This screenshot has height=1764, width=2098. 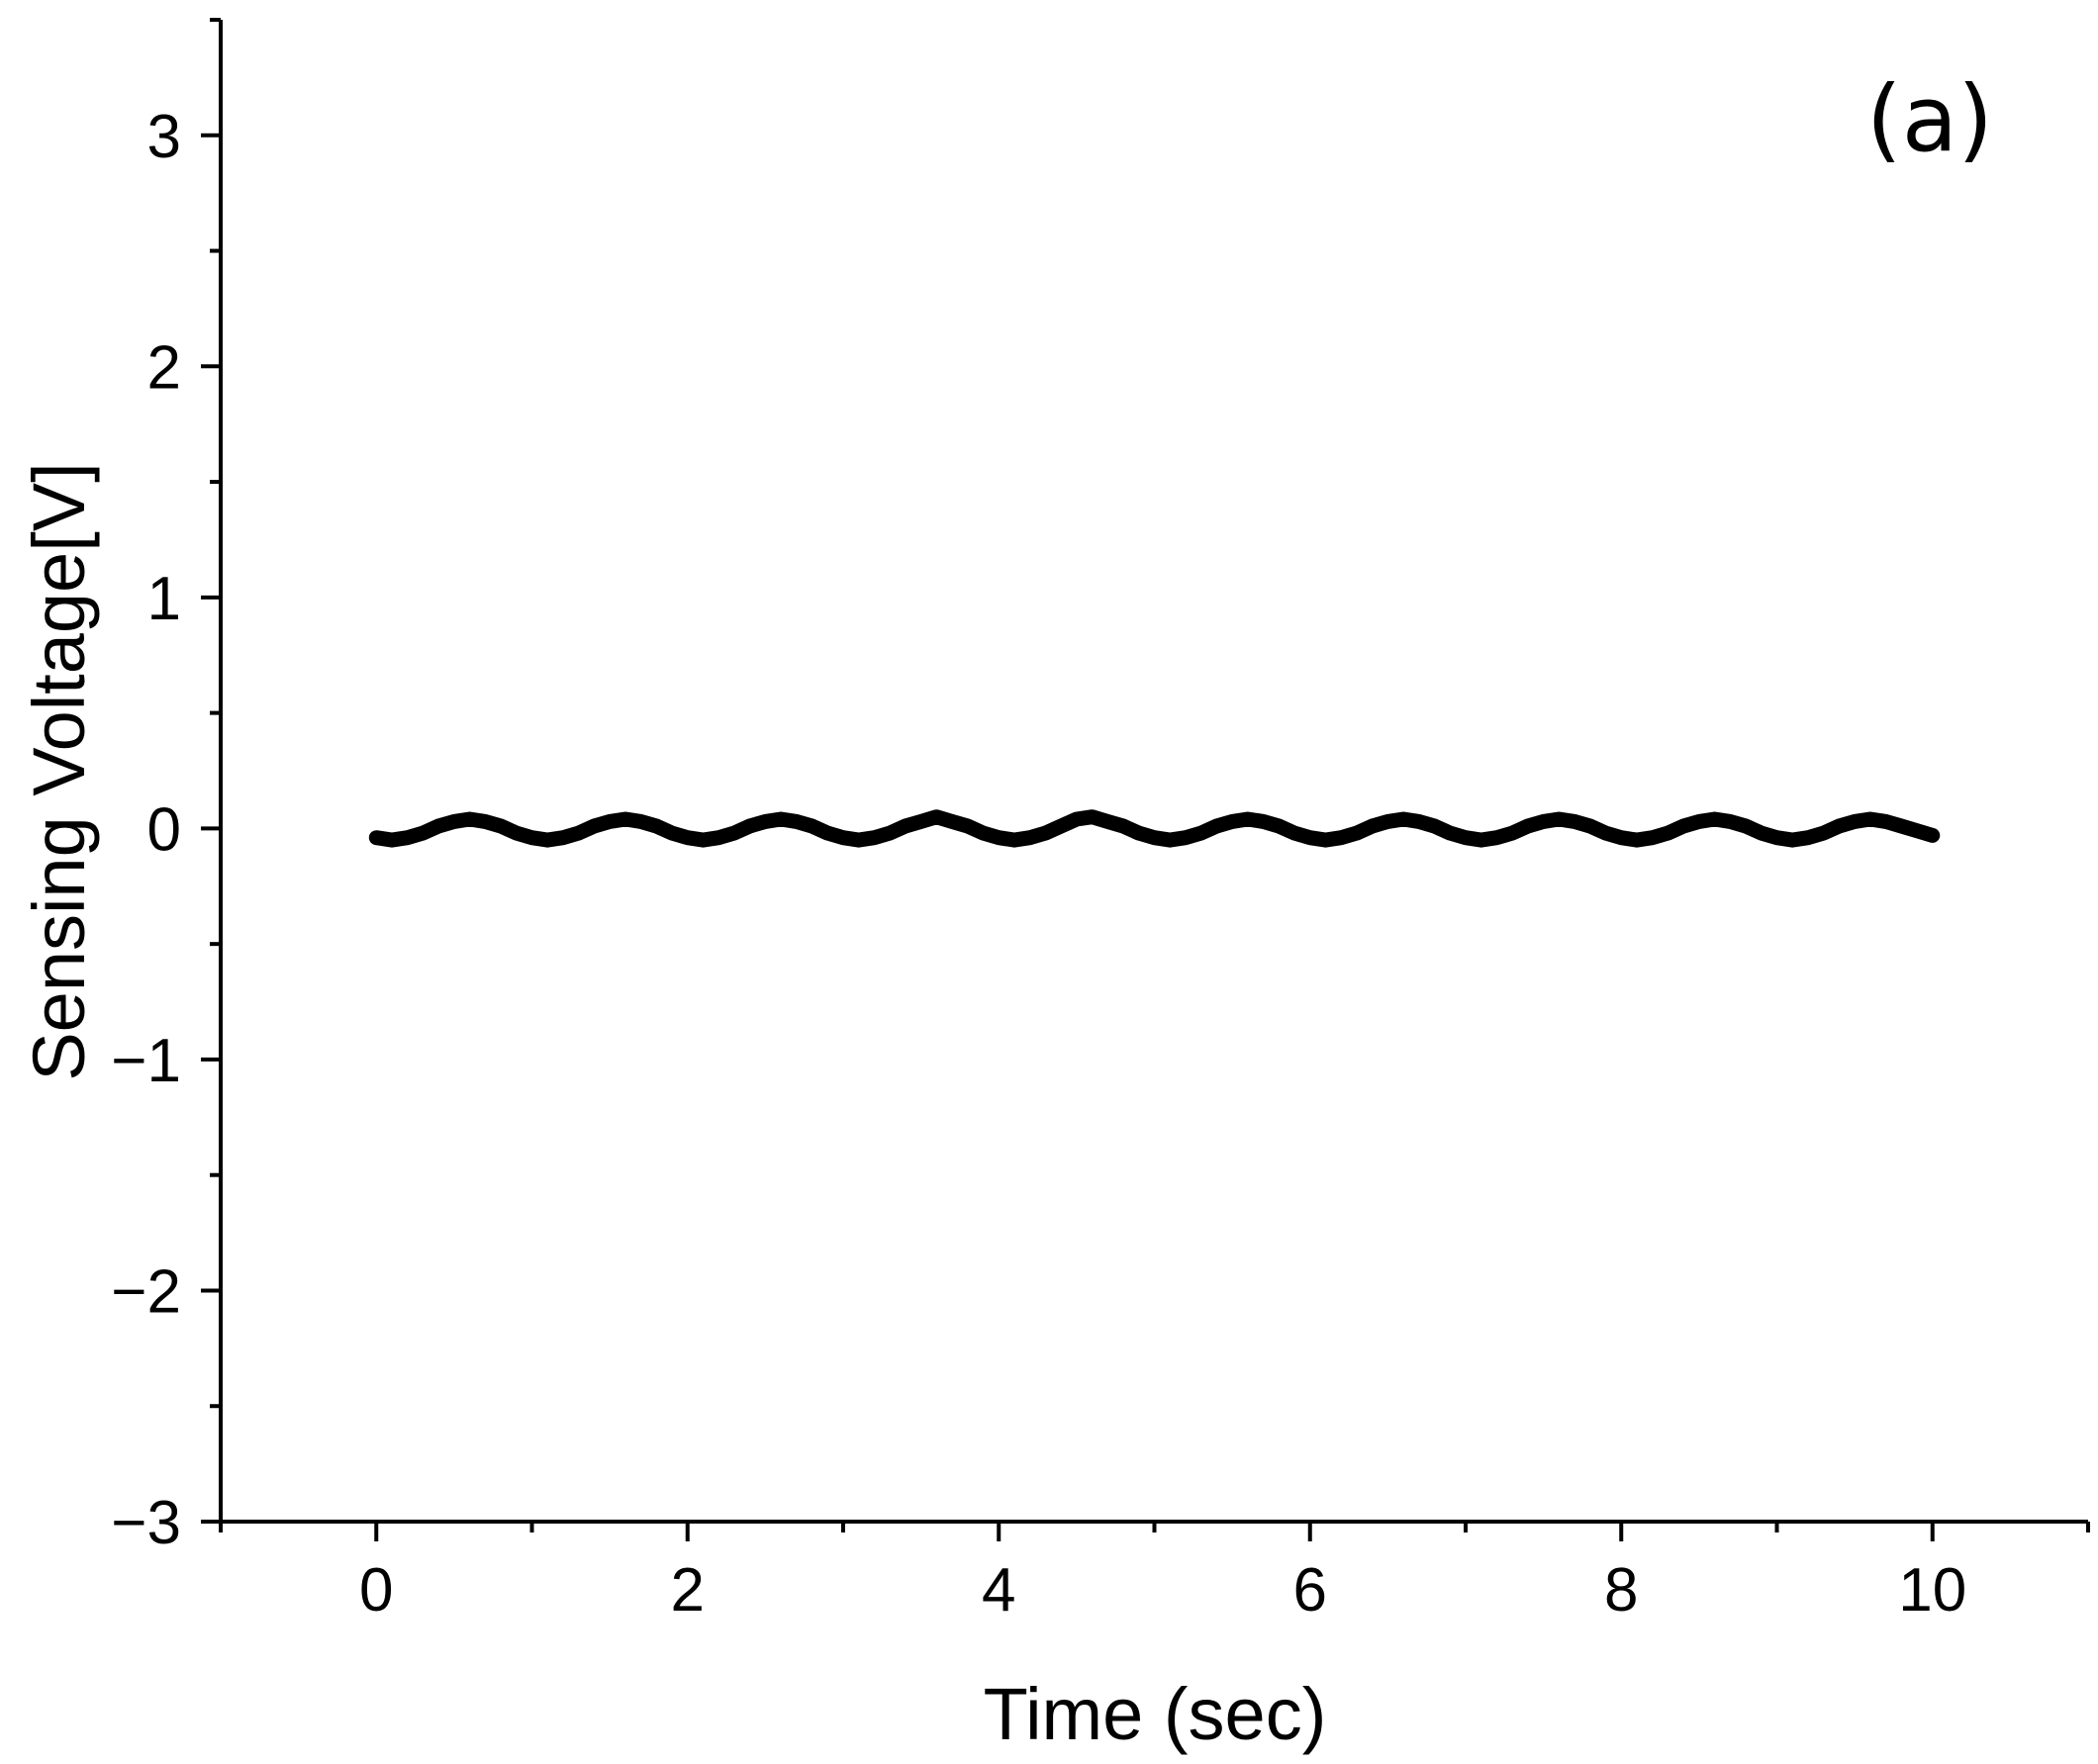 I want to click on y-tick-label: 2, so click(x=164, y=367).